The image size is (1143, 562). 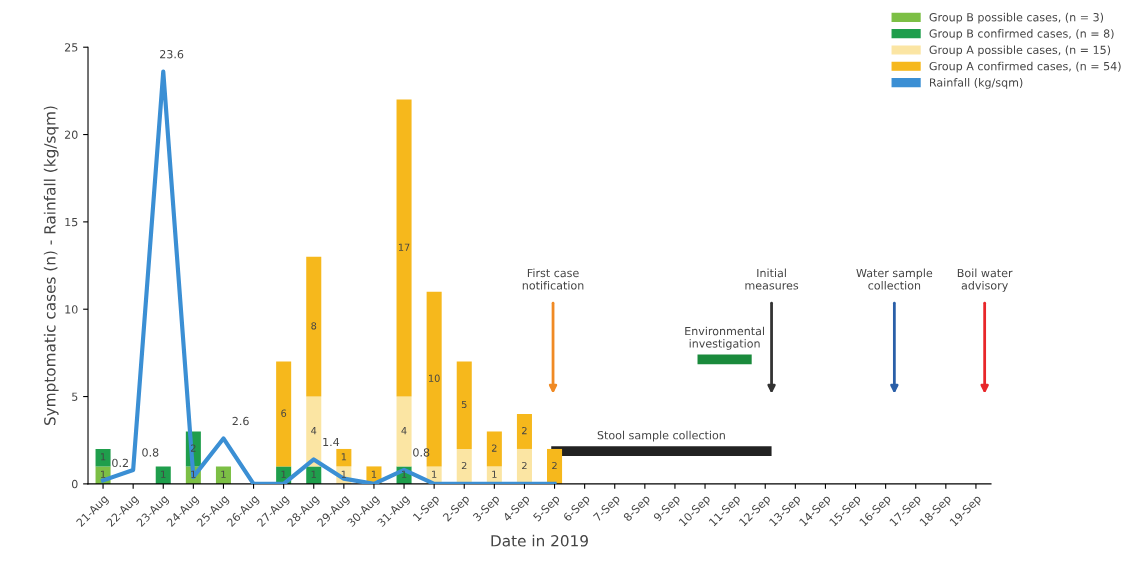 What do you see at coordinates (1016, 18) in the screenshot?
I see `legend-label: Group B possible cases, (n = 3)` at bounding box center [1016, 18].